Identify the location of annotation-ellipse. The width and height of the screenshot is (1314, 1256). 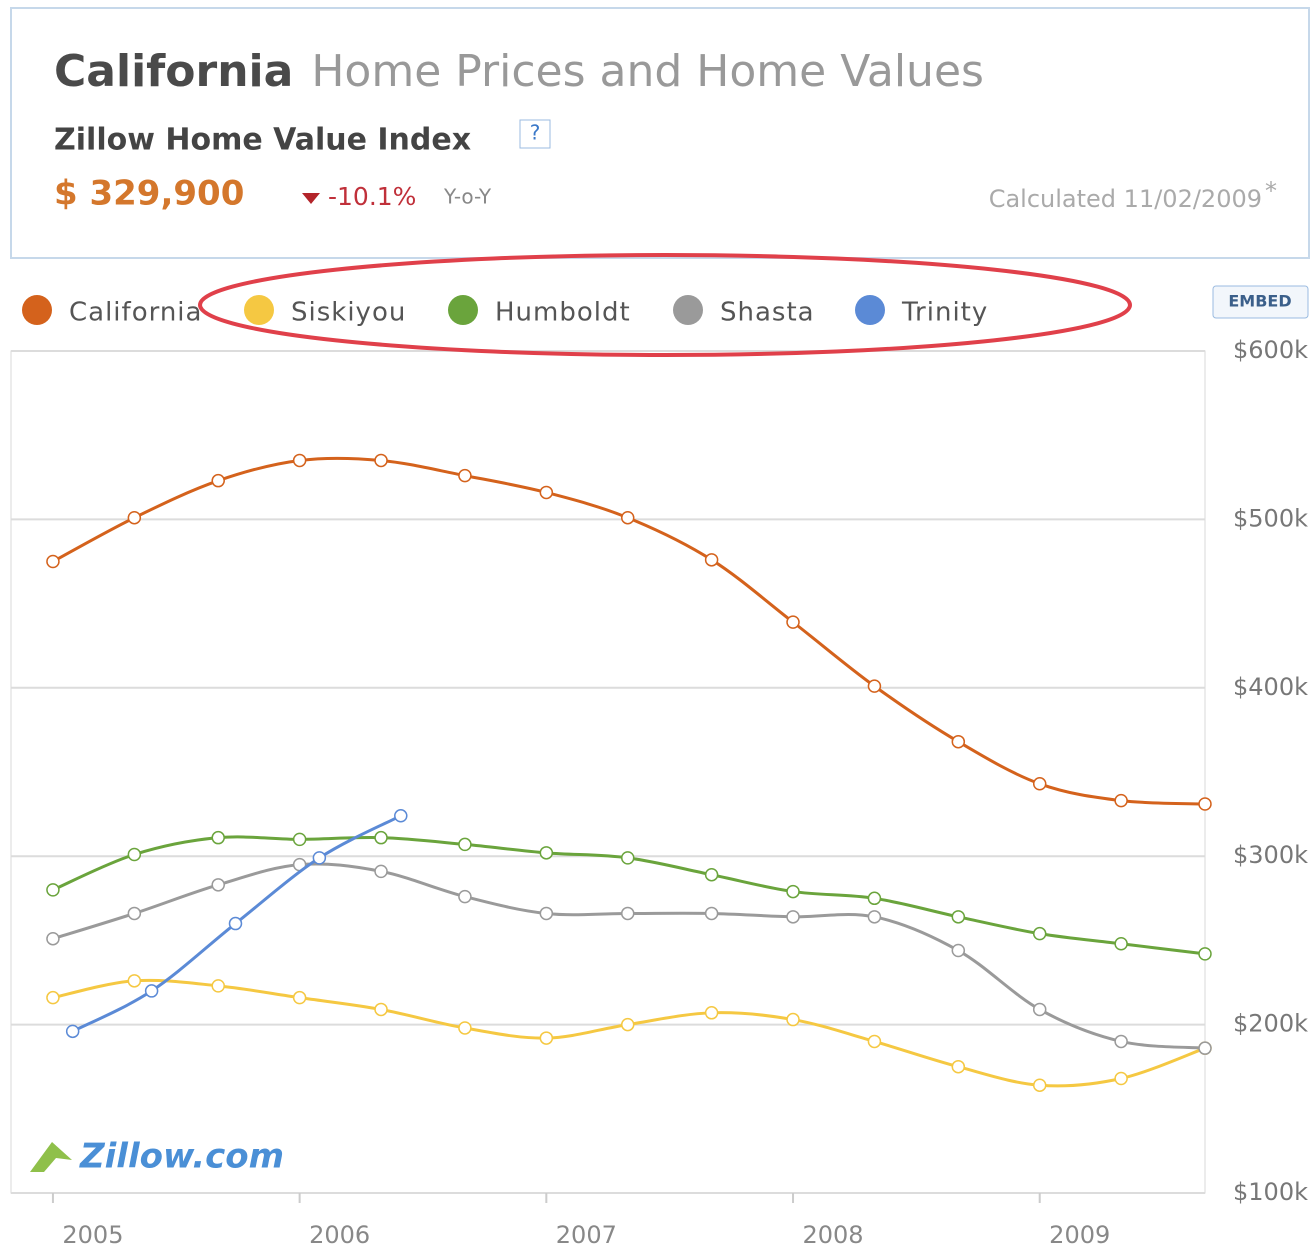
(665, 305).